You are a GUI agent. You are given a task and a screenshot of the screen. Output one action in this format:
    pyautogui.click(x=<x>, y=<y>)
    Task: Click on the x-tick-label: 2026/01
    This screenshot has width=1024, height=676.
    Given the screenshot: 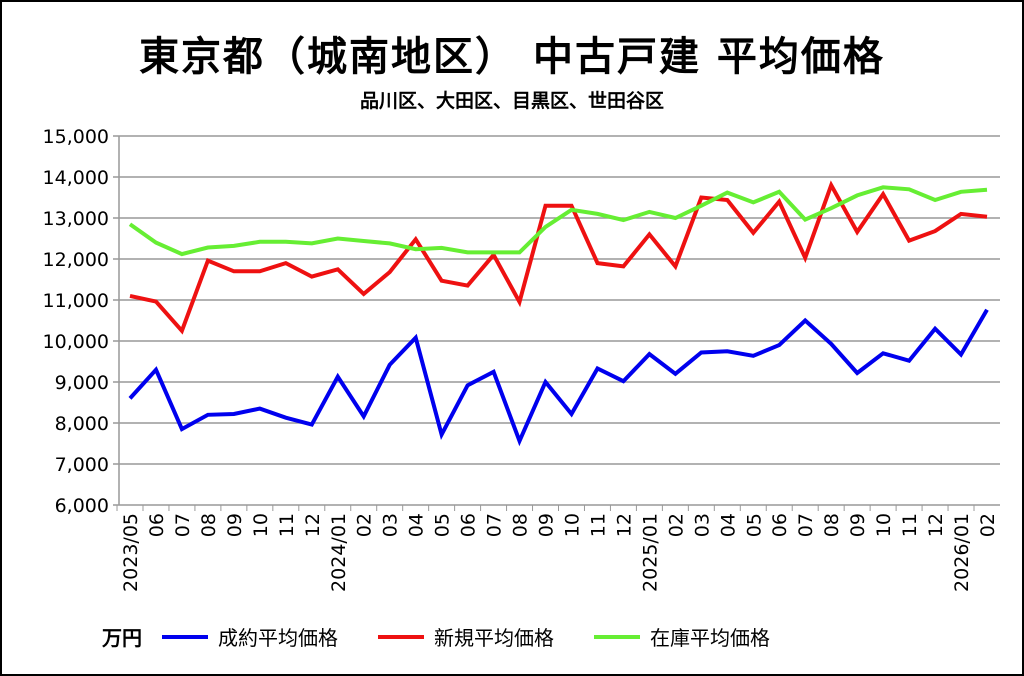 What is the action you would take?
    pyautogui.click(x=962, y=552)
    